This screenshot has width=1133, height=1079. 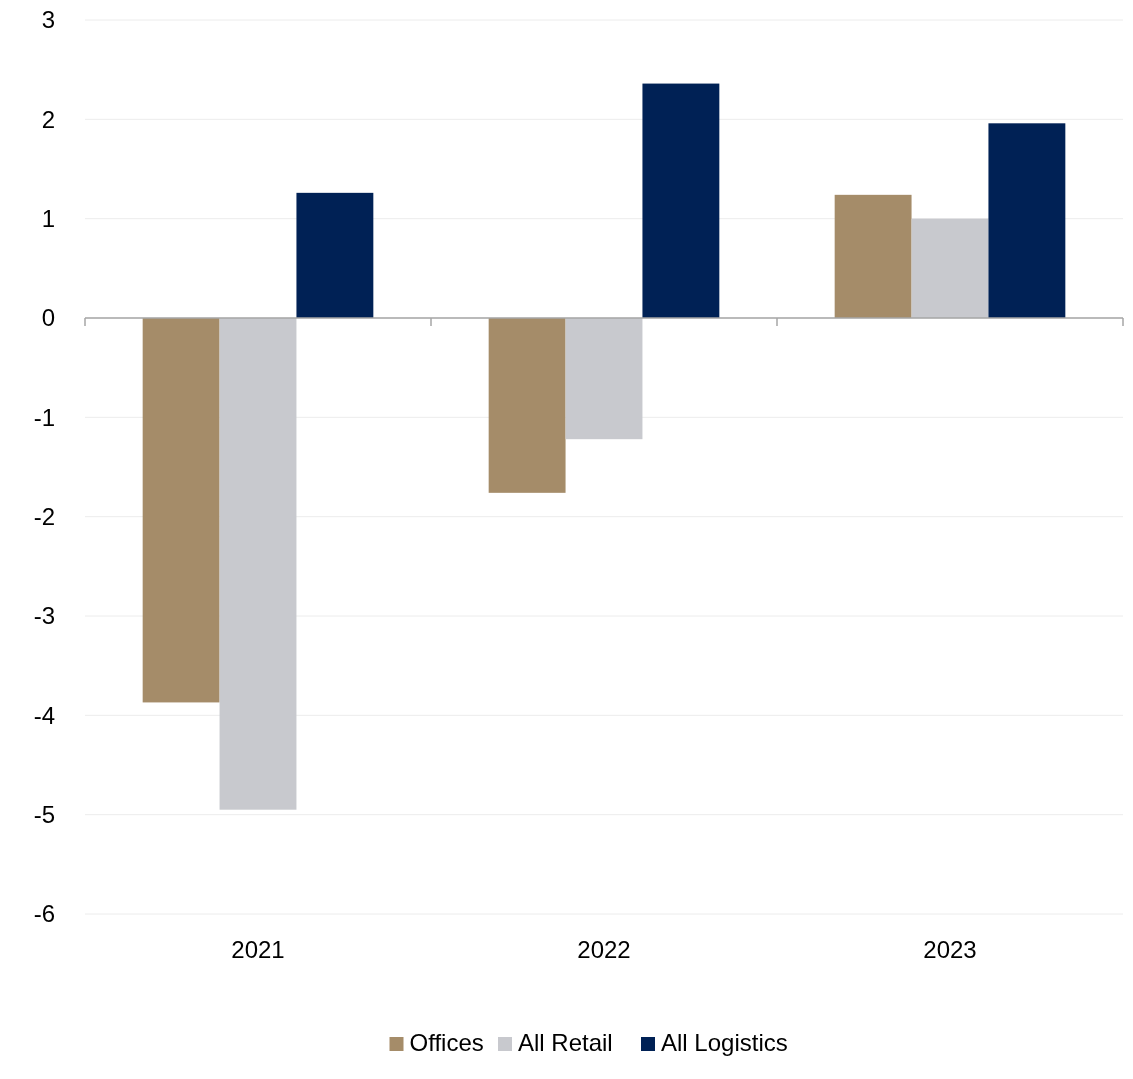 What do you see at coordinates (446, 1042) in the screenshot?
I see `legend-label: Offices` at bounding box center [446, 1042].